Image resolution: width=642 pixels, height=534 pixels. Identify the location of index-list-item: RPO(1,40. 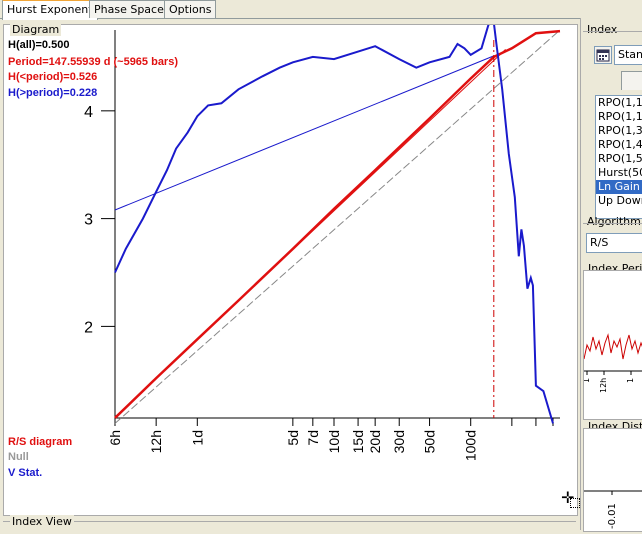
(620, 144).